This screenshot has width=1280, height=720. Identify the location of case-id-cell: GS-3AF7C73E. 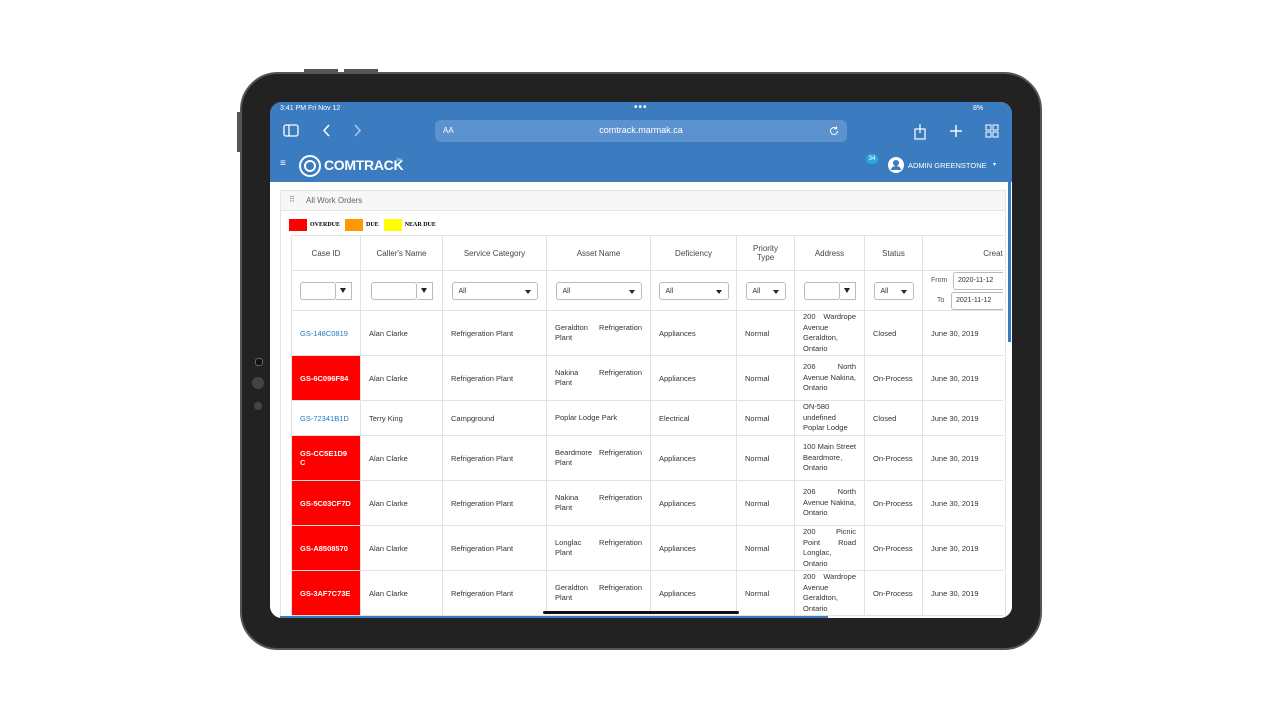
(326, 593).